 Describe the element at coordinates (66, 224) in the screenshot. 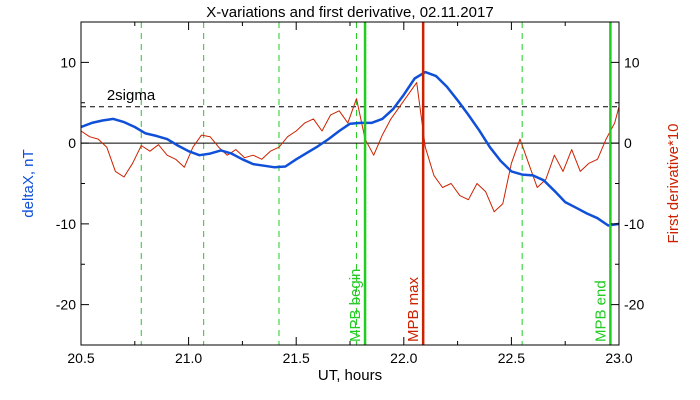

I see `y-tick-label-left-2: -10` at that location.